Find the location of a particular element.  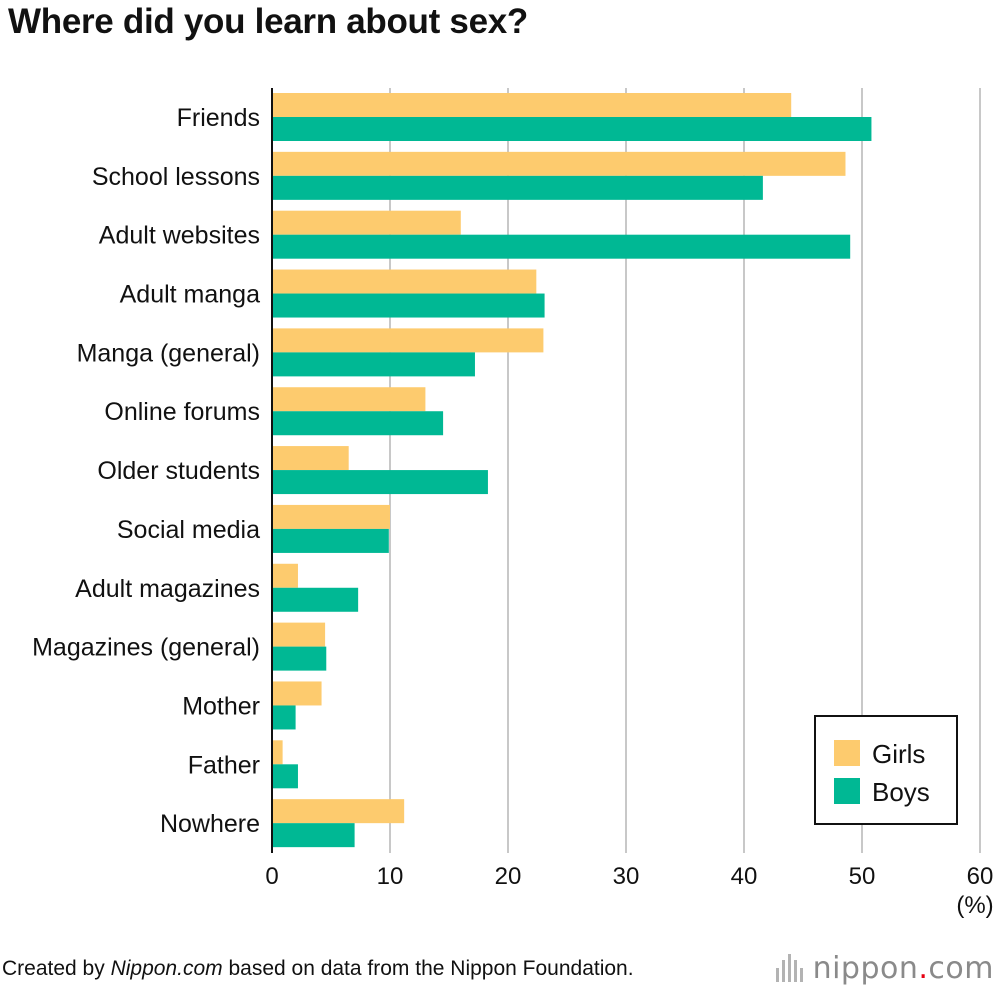

category-label: Mother is located at coordinates (221, 706).